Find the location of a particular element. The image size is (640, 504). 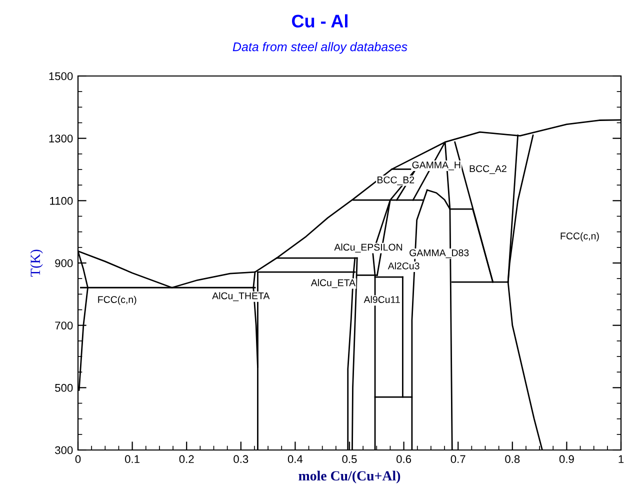

y-tick-label: 900 is located at coordinates (64, 263).